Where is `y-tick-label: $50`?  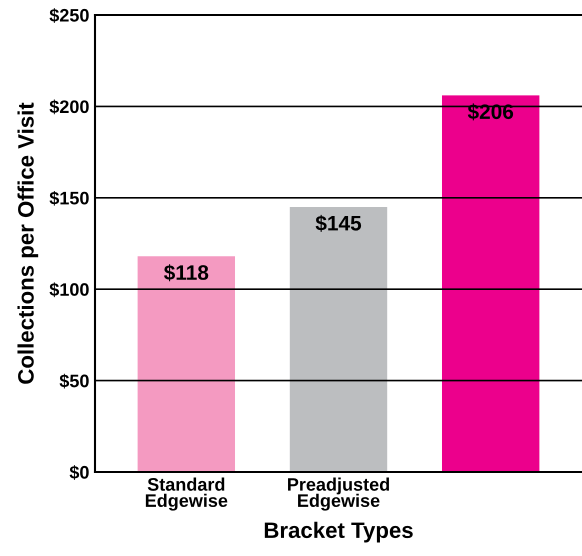
y-tick-label: $50 is located at coordinates (74, 381).